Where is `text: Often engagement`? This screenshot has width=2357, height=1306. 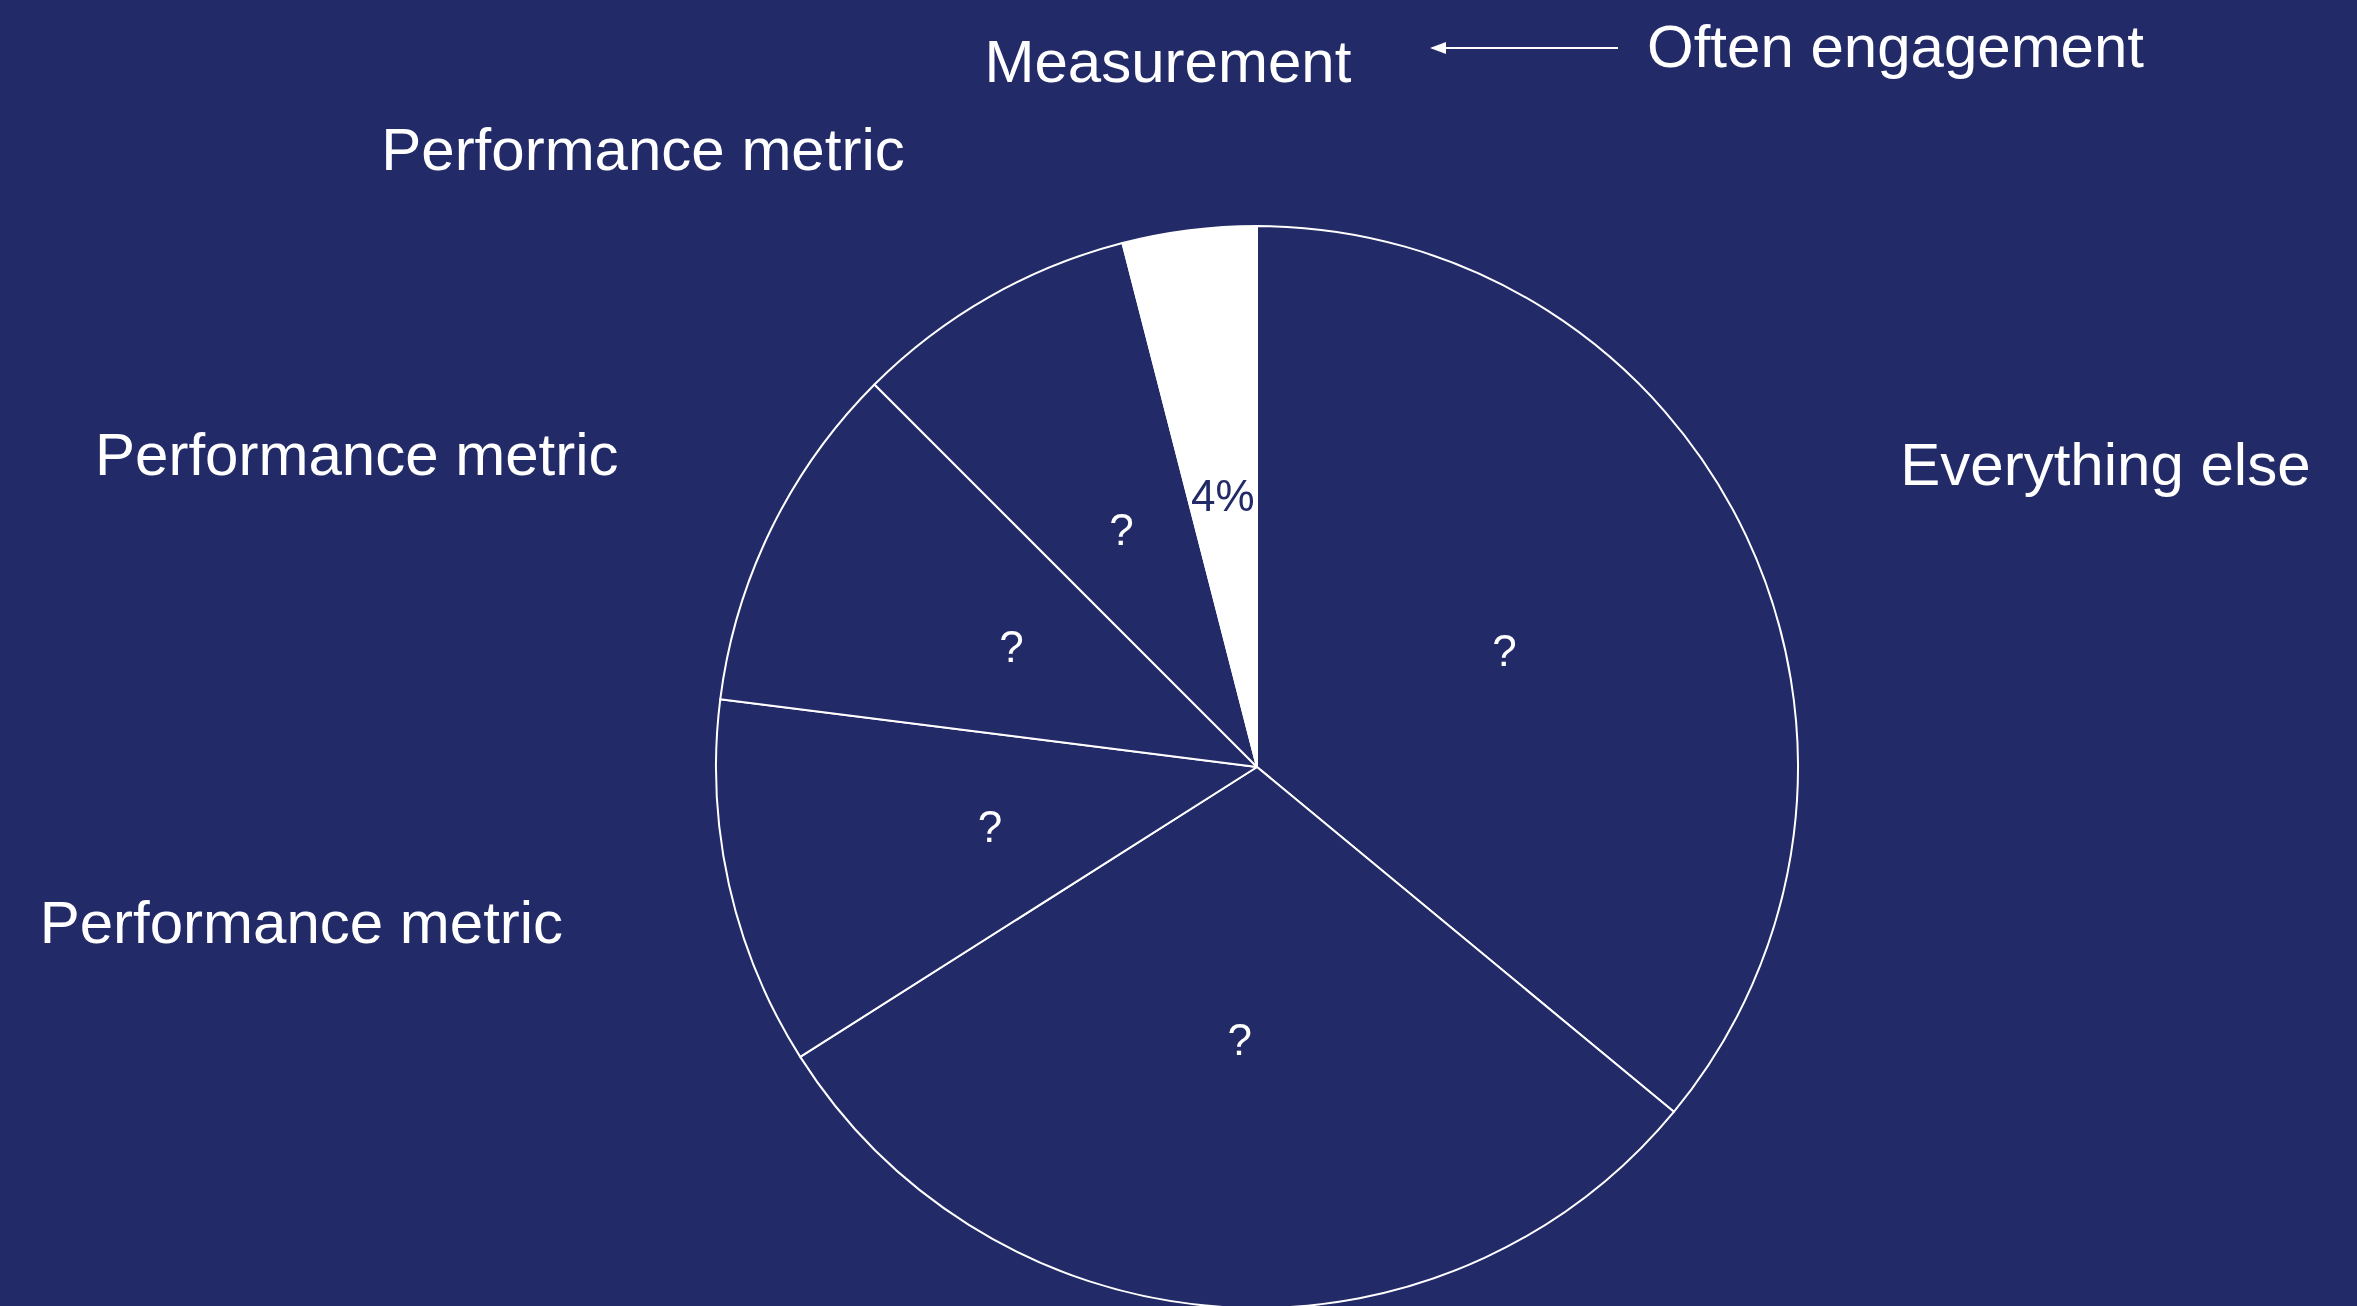
text: Often engagement is located at coordinates (1896, 46).